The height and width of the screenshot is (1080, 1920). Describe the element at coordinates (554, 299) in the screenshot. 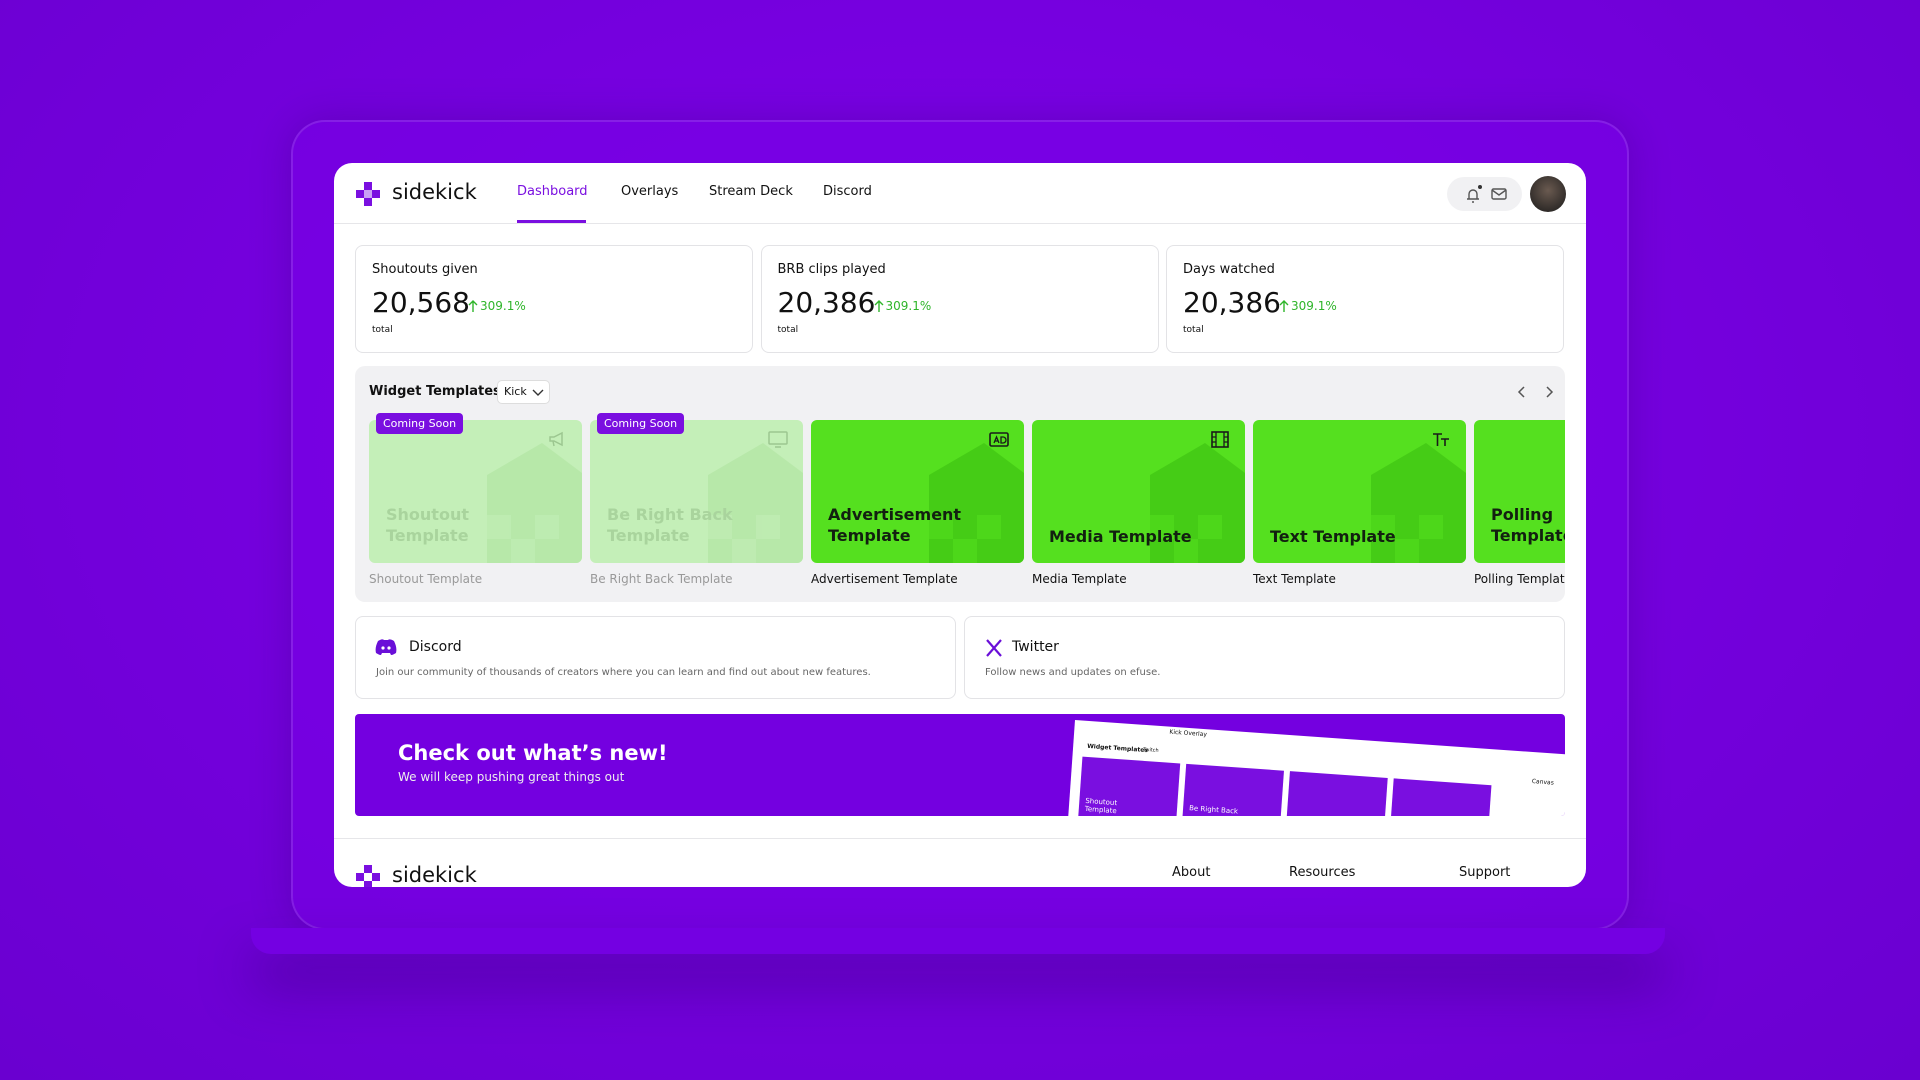

I see `stat-card: Shoutouts given 20,568 total 309.1%` at that location.